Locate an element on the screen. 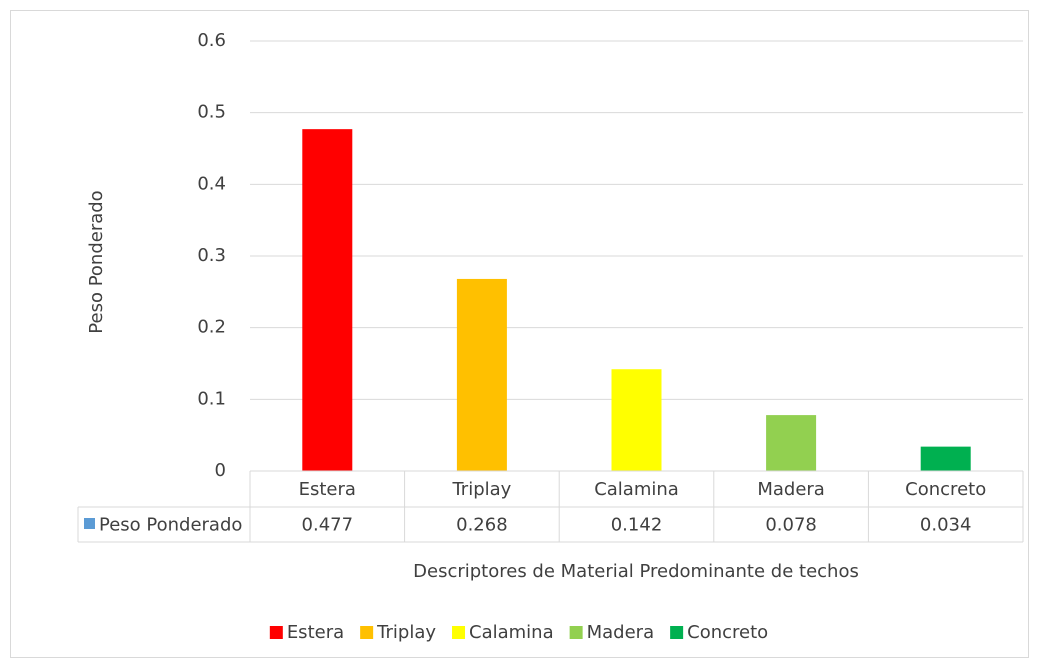 This screenshot has height=668, width=1039. y-tick-label: 0.2 is located at coordinates (211, 327).